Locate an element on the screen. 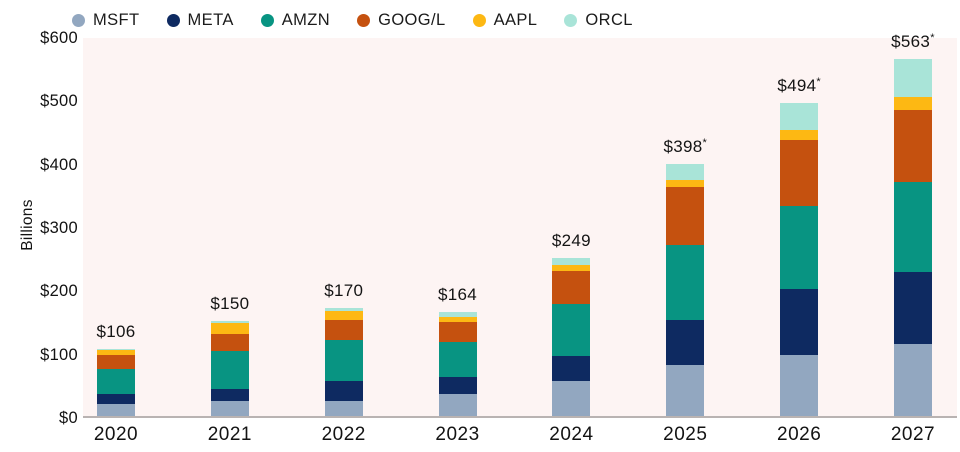  legend-item-meta: META is located at coordinates (200, 20).